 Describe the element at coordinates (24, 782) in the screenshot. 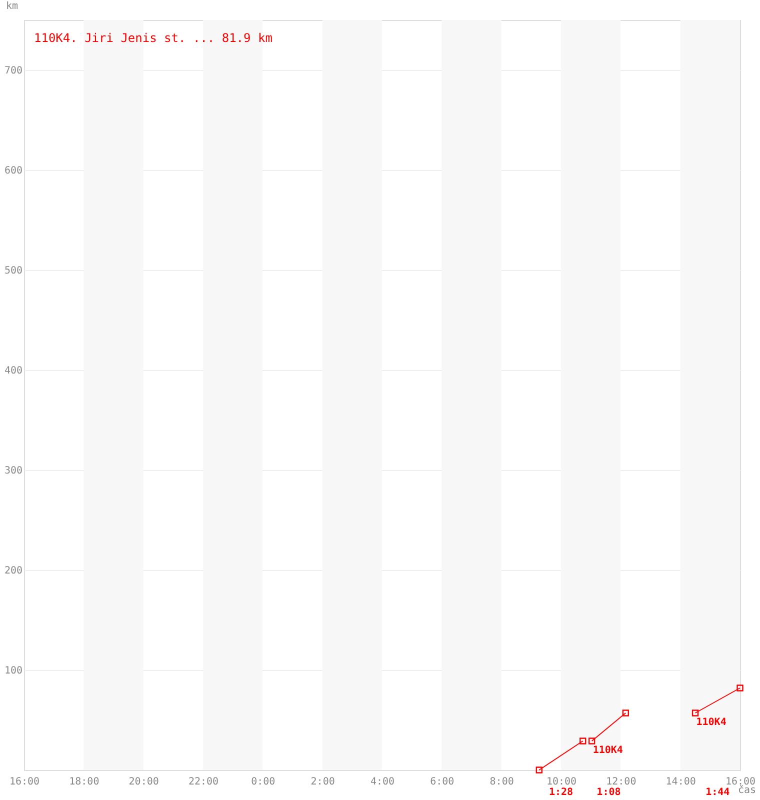

I see `x-tick-label: 16:00` at that location.